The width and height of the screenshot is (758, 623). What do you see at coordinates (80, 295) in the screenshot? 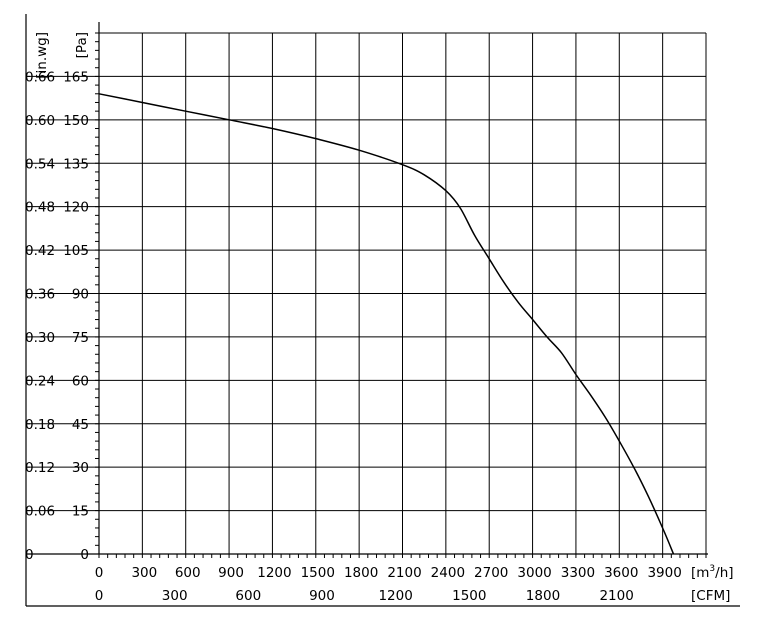
I see `y-primary-tick-label: 90` at bounding box center [80, 295].